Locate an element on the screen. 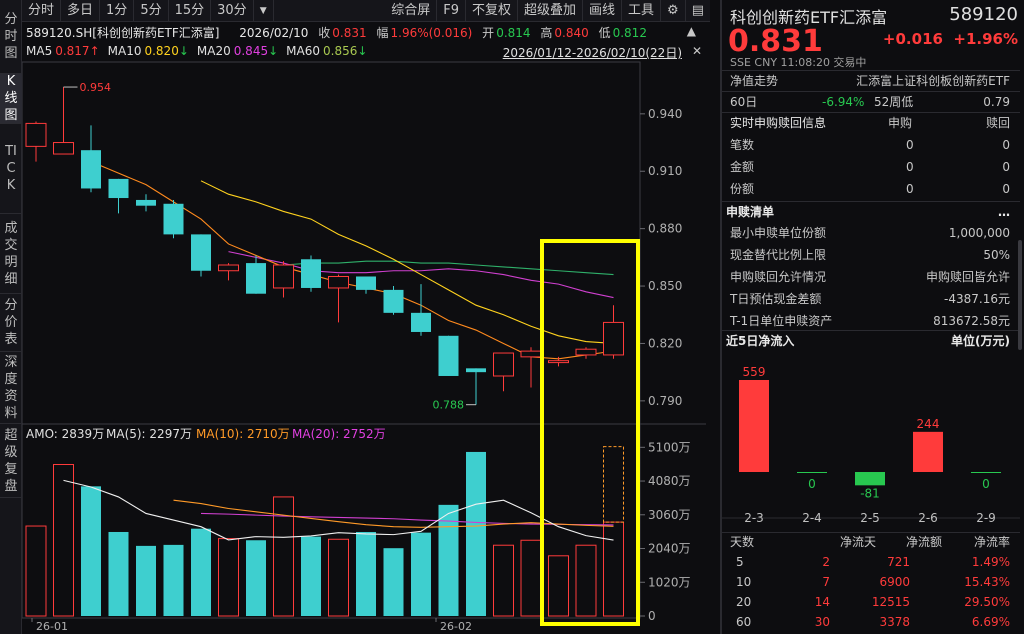  tab-period-0: 分时 is located at coordinates (42, 11).